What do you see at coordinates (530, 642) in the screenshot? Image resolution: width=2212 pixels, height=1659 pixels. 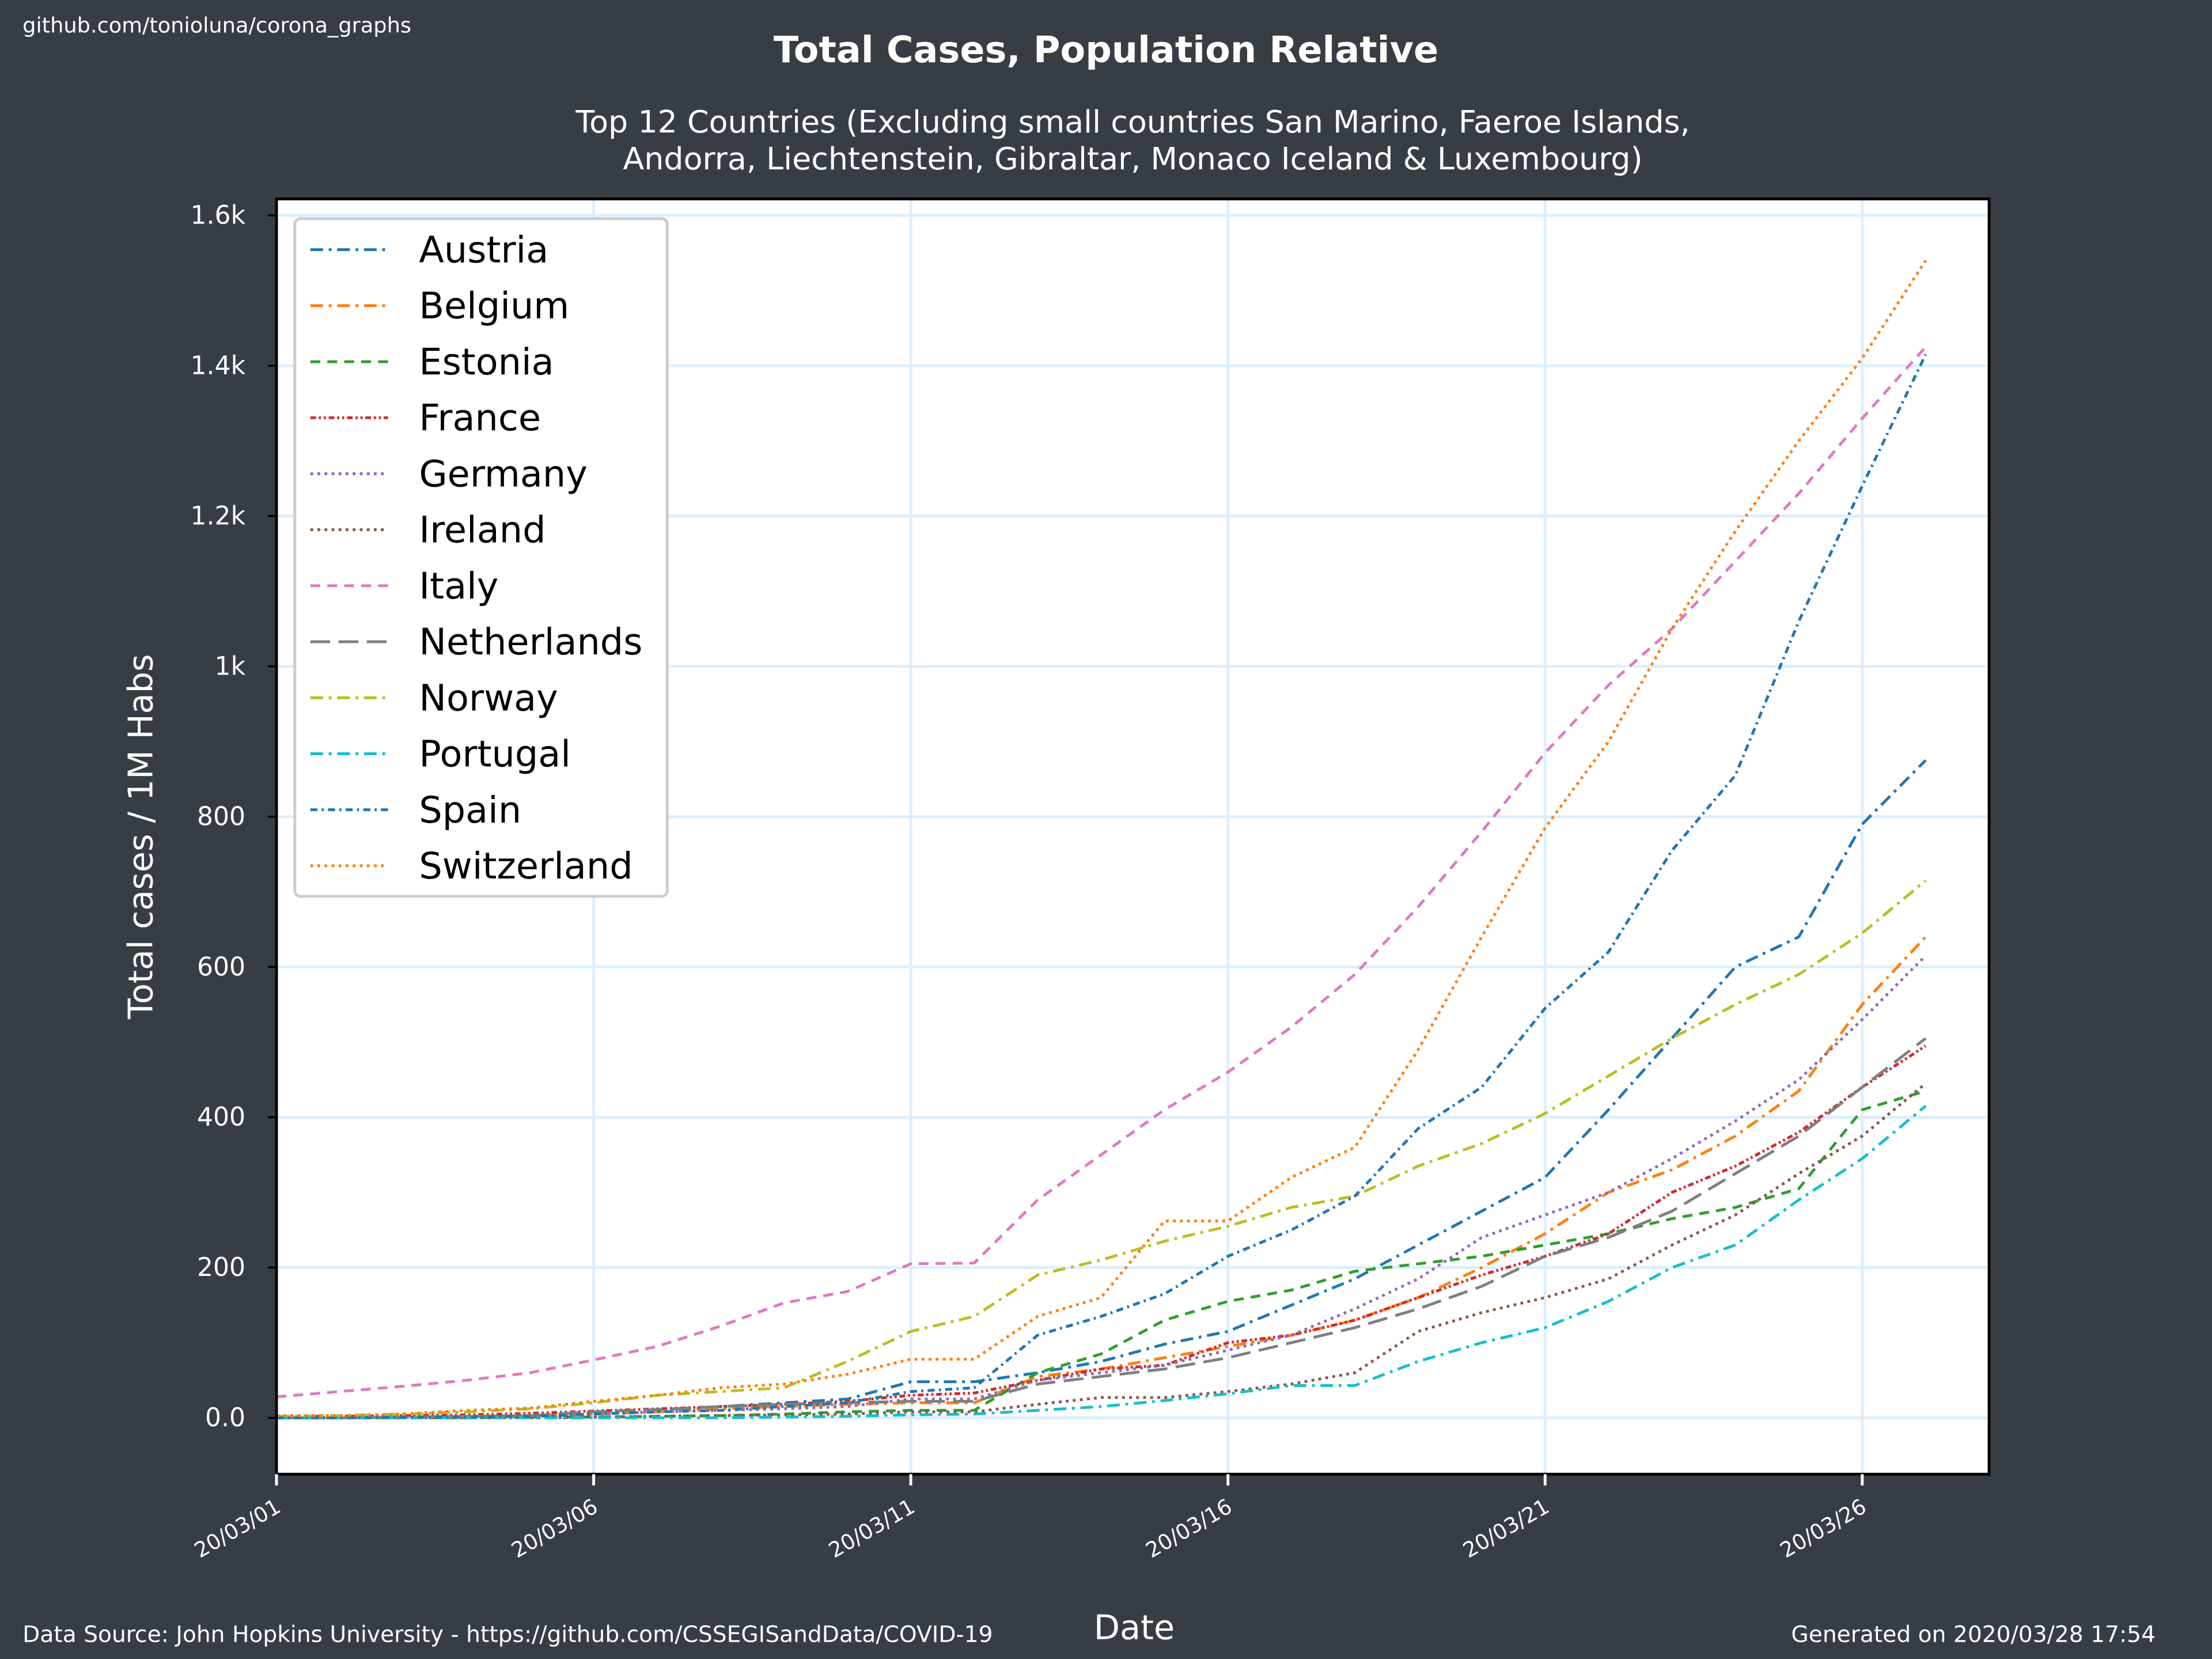 I see `legend-label: Netherlands` at bounding box center [530, 642].